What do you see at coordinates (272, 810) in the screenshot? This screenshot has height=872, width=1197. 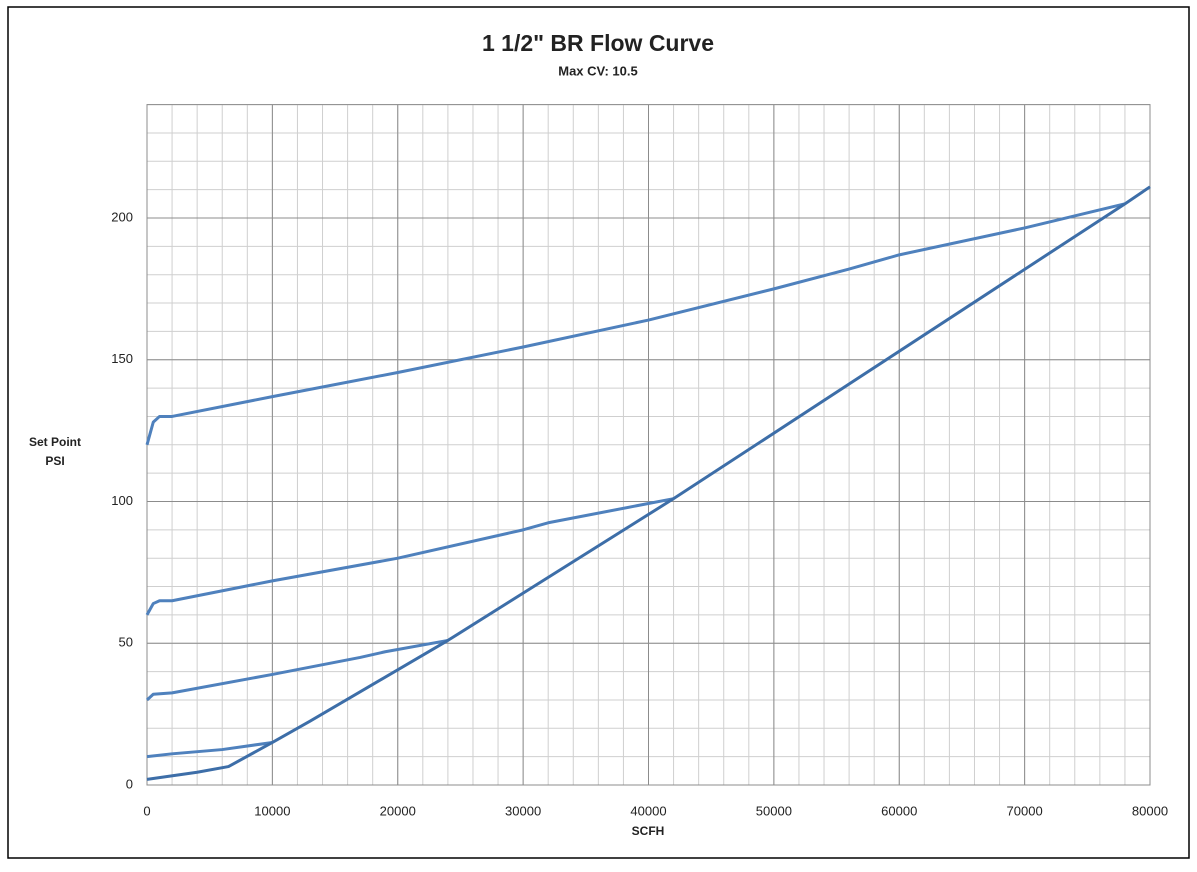 I see `x-tick-label: 10000` at bounding box center [272, 810].